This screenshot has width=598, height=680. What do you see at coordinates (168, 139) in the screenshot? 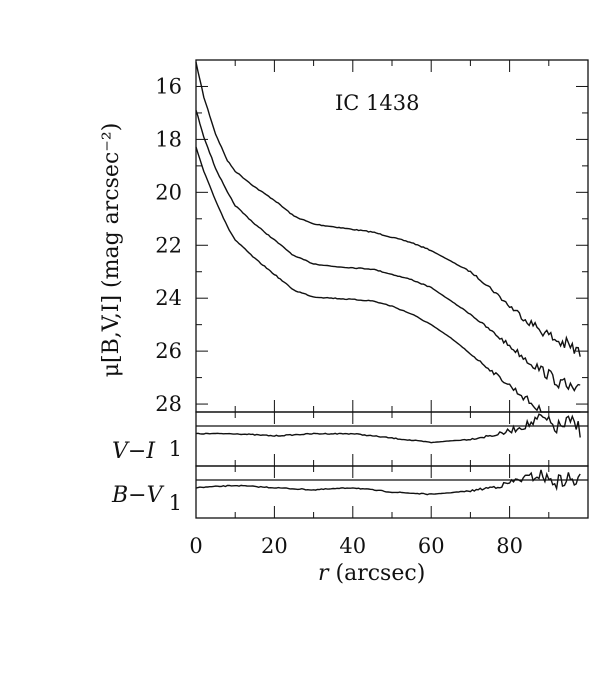
I see `y-tick-label: 18` at bounding box center [168, 139].